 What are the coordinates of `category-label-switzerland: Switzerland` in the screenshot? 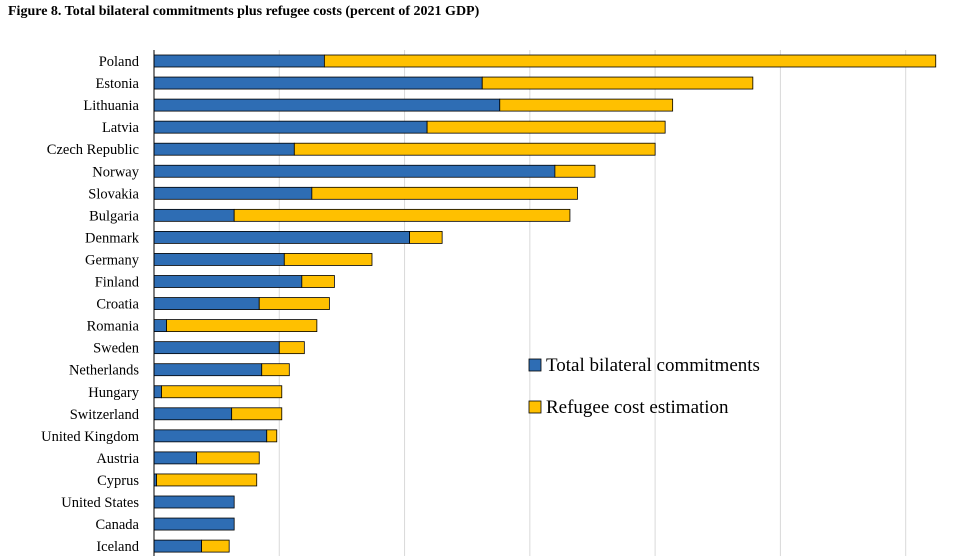 It's located at (105, 415).